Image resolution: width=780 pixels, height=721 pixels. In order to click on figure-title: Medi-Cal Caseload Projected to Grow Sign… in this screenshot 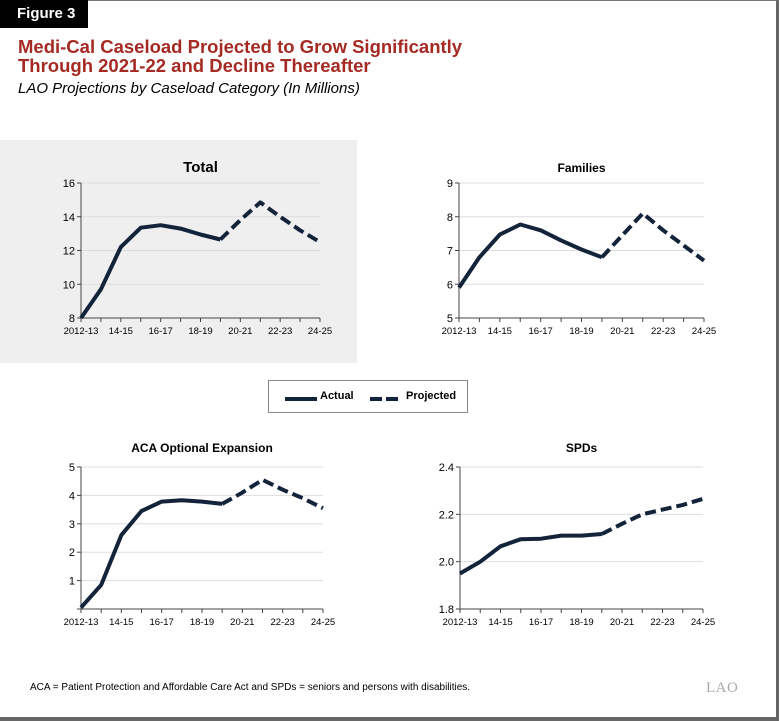, I will do `click(240, 56)`.